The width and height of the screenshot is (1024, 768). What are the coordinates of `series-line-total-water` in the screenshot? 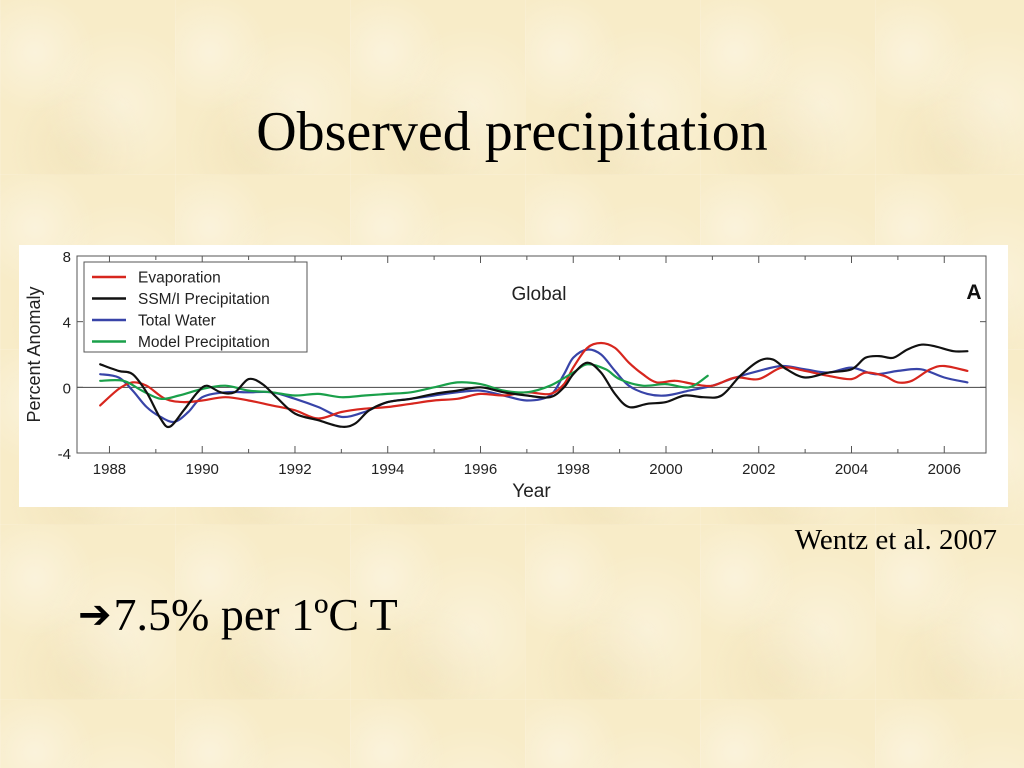 It's located at (534, 386).